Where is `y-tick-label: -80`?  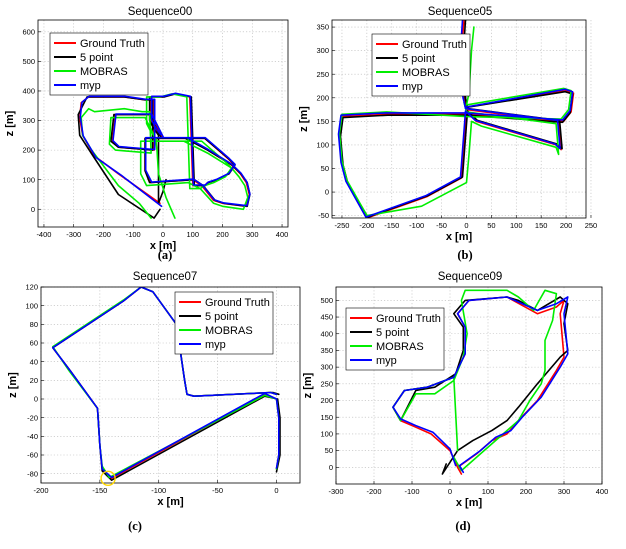
y-tick-label: -80 is located at coordinates (32, 473).